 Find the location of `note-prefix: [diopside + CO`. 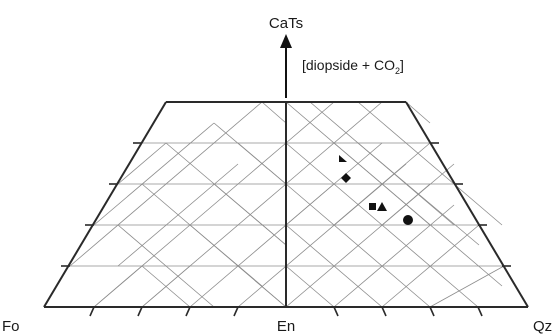

note-prefix: [diopside + CO is located at coordinates (348, 65).